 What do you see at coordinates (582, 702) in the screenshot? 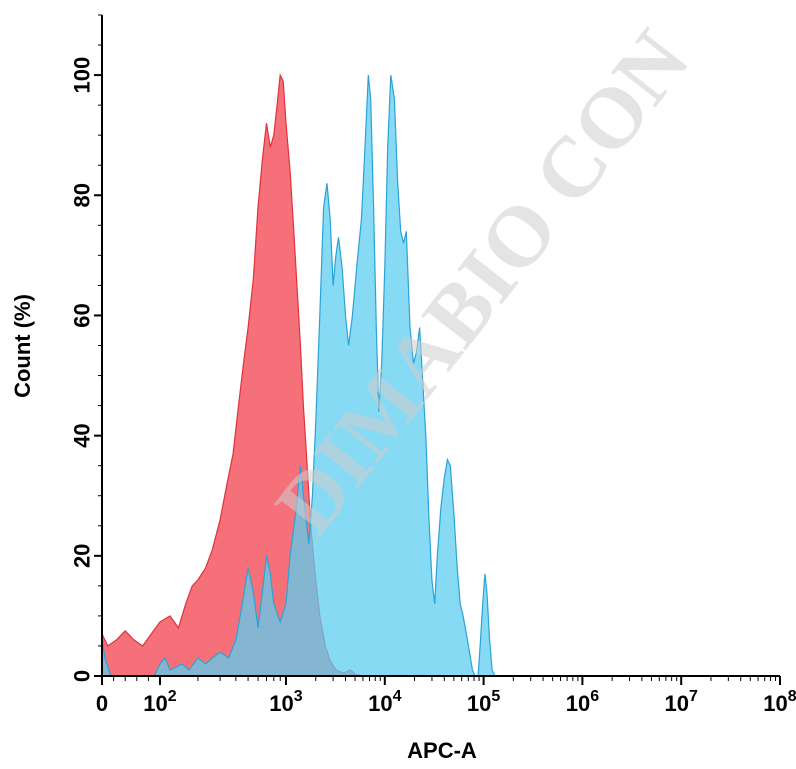
I see `x-tick-label: 10⁶` at bounding box center [582, 702].